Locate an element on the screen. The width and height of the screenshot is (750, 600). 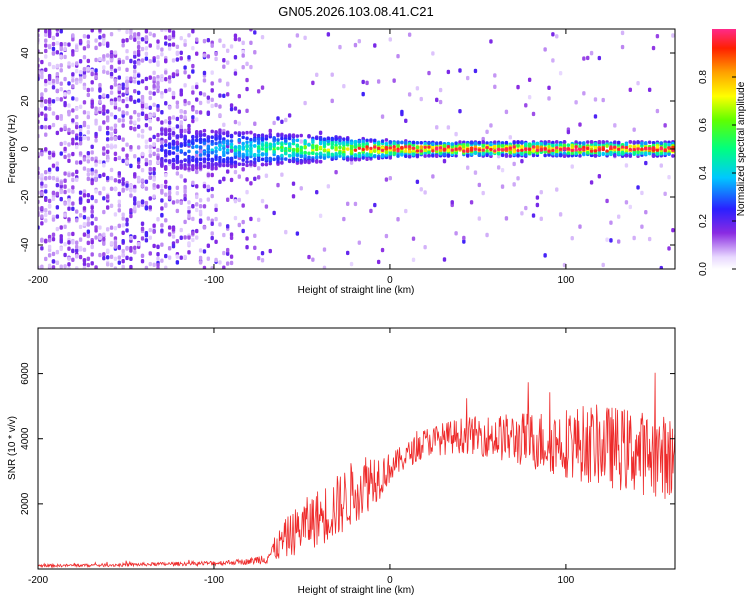
colorbar-tick-label: 0.6 is located at coordinates (703, 125).